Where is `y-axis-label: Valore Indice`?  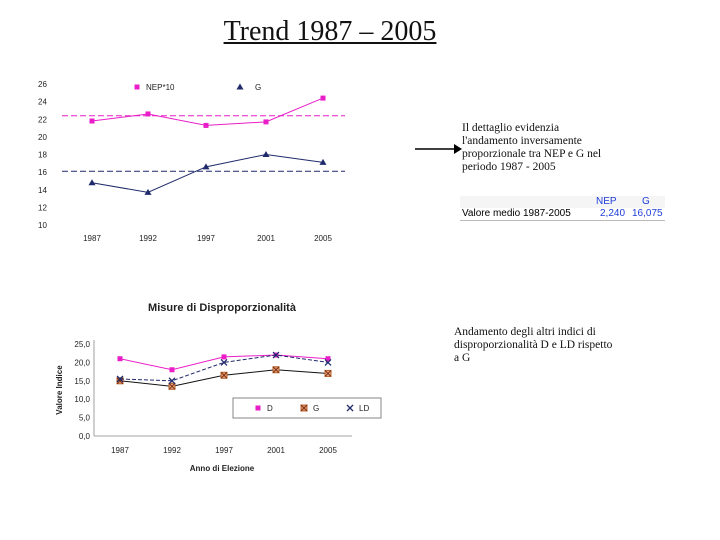
y-axis-label: Valore Indice is located at coordinates (59, 390).